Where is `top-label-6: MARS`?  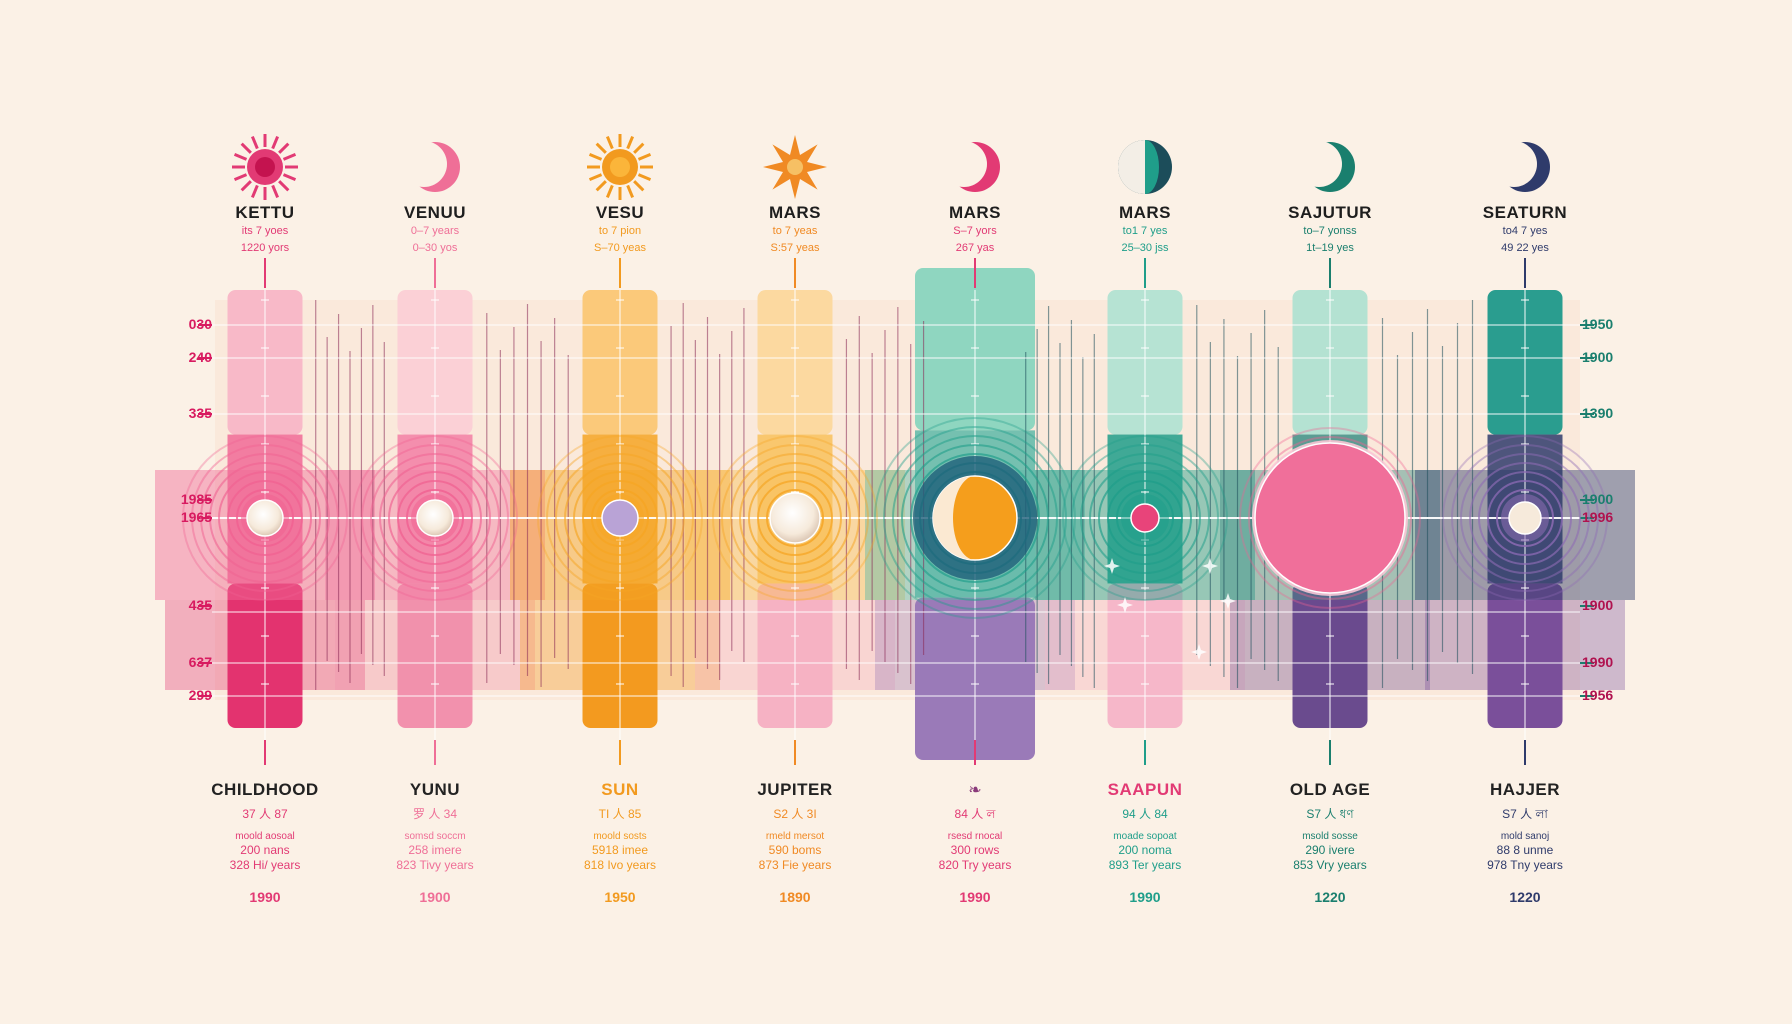
top-label-6: MARS is located at coordinates (1145, 212).